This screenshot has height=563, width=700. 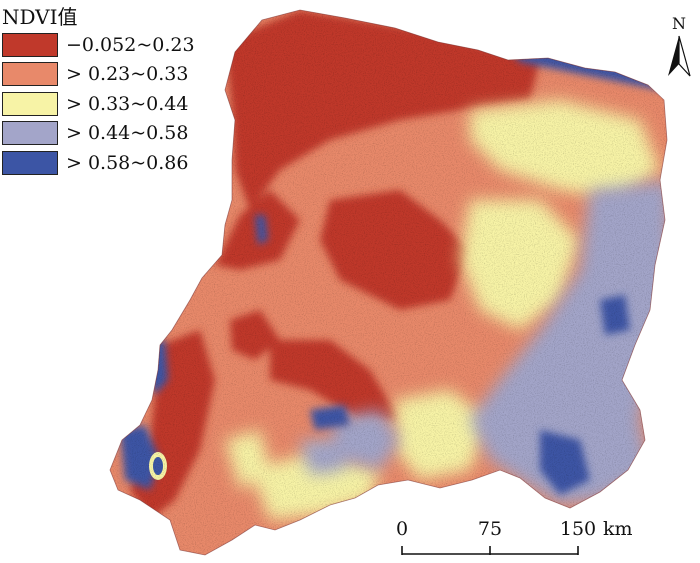 What do you see at coordinates (520, 540) in the screenshot?
I see `scale-bar: 0 75 150 km` at bounding box center [520, 540].